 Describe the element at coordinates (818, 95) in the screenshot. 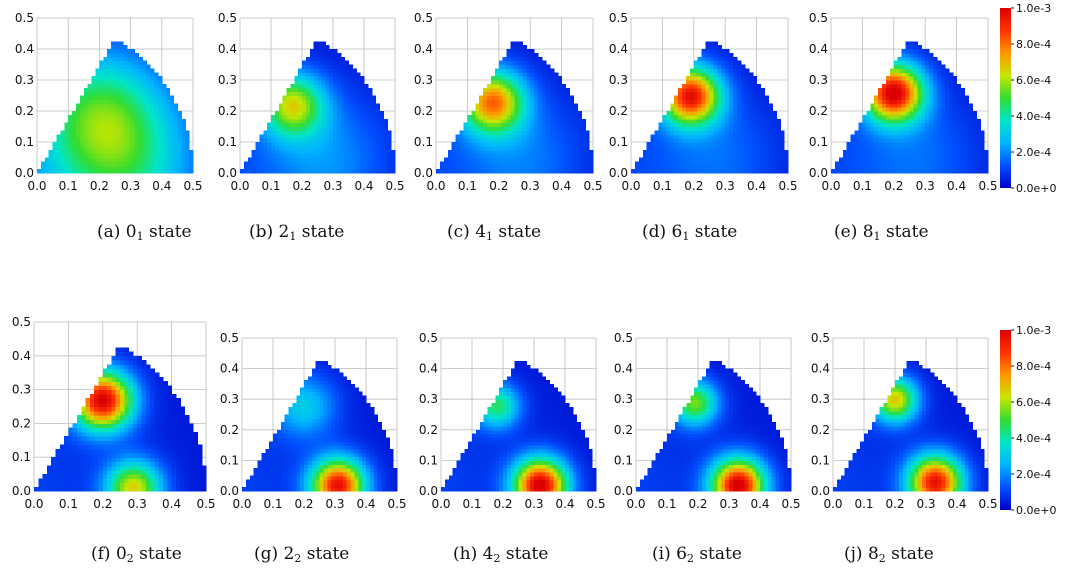

I see `y-ticks-e: 0.00.10.20.30.40.5` at that location.